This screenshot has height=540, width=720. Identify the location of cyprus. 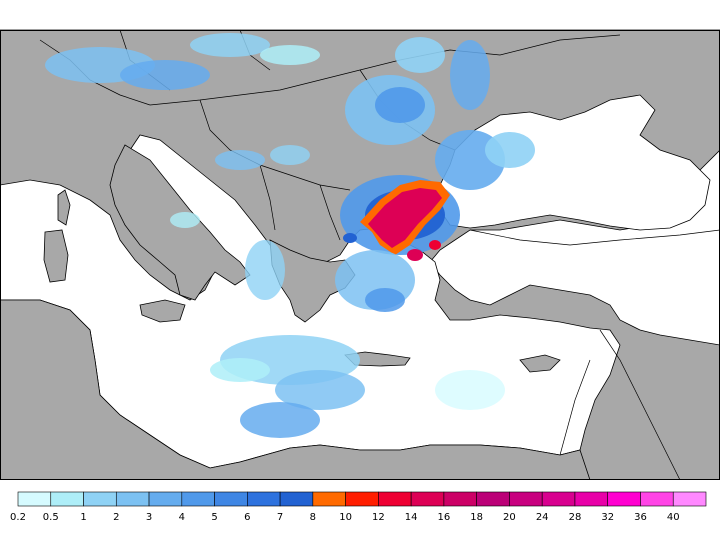
(540, 363).